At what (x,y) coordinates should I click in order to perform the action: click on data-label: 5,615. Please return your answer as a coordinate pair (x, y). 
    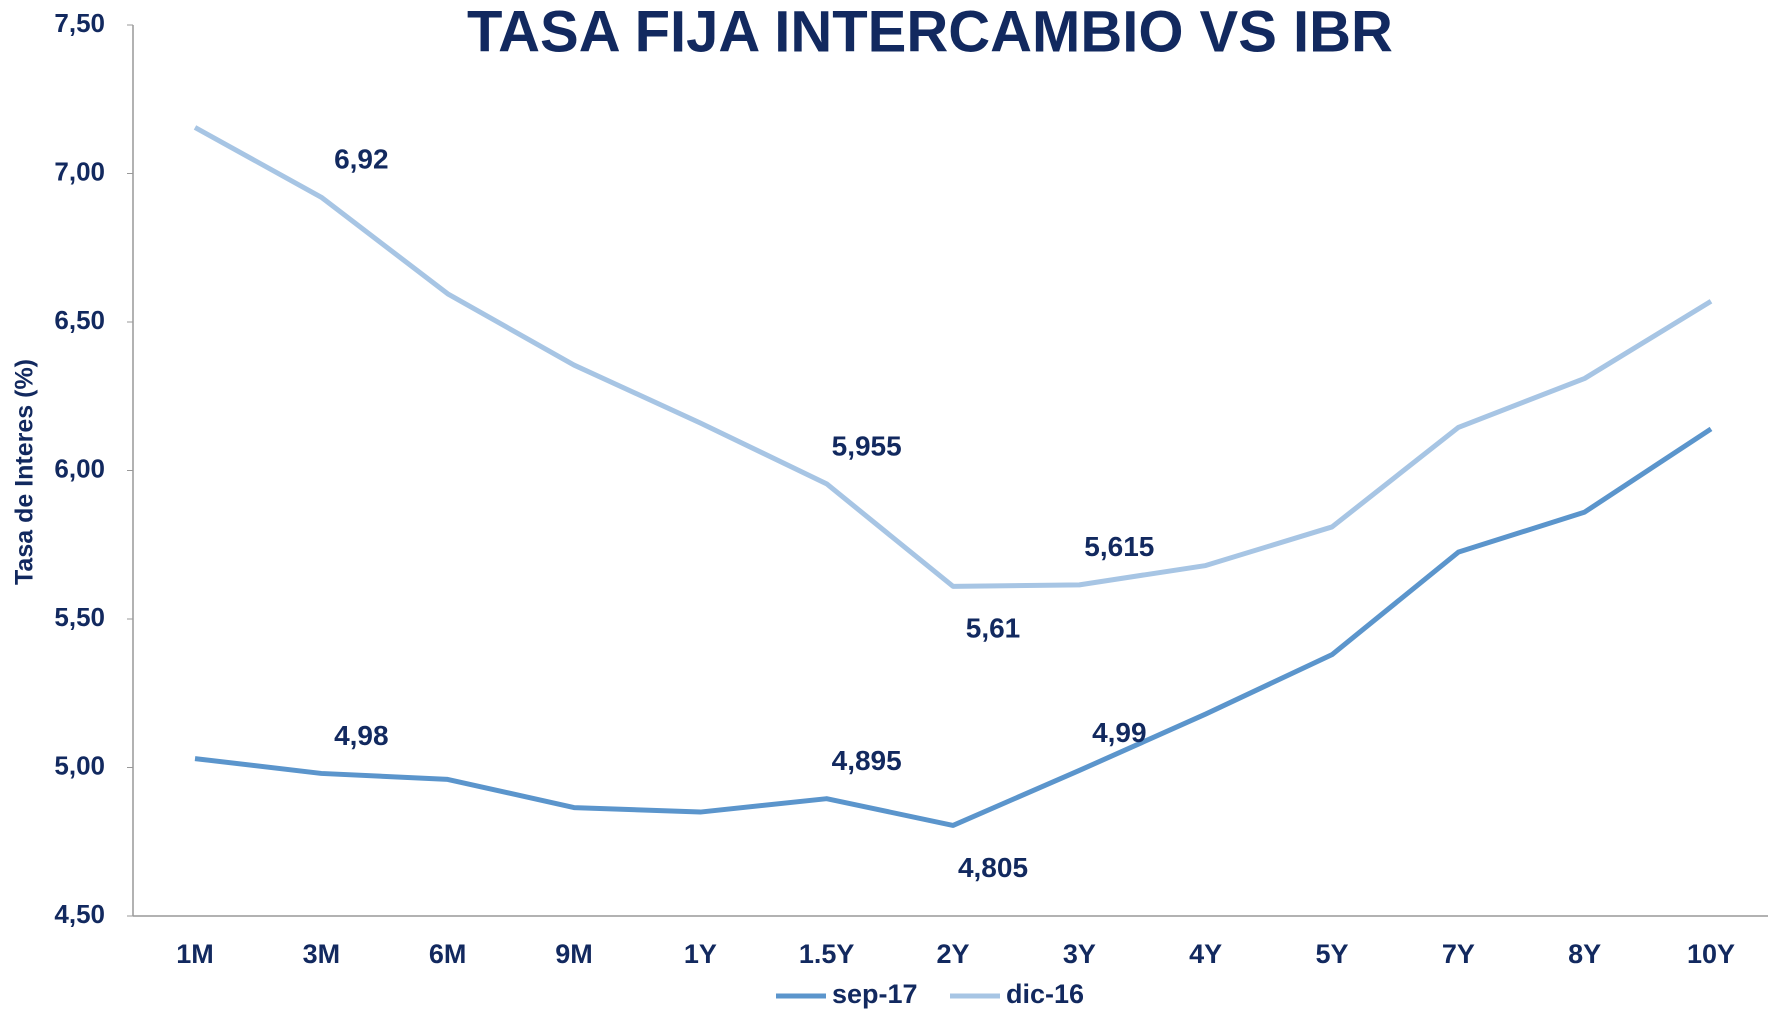
    Looking at the image, I should click on (1119, 546).